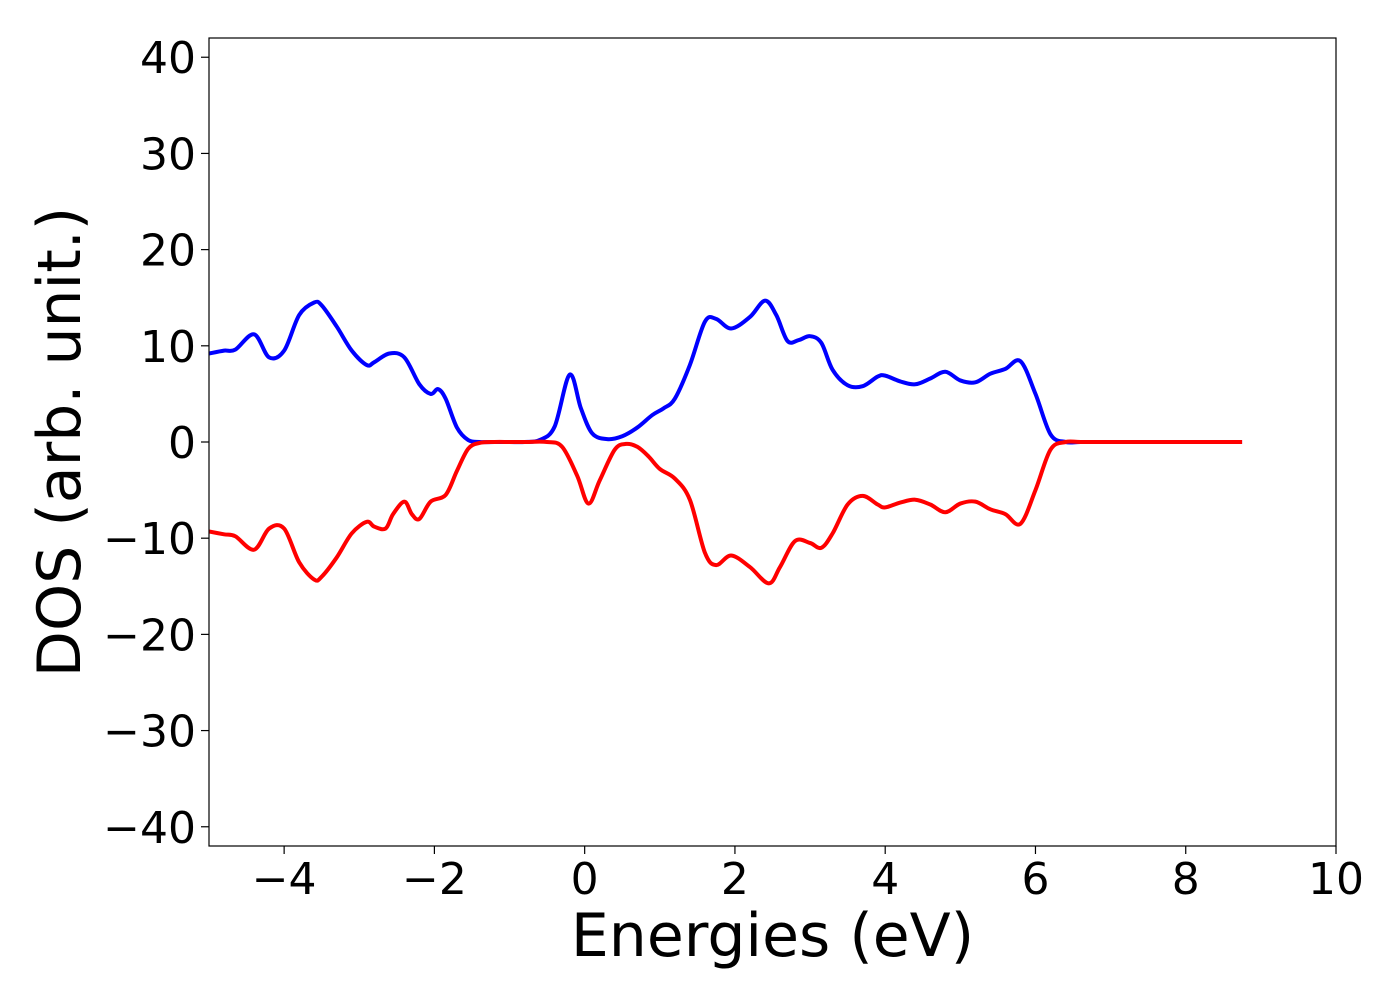  Describe the element at coordinates (149, 539) in the screenshot. I see `y-tick-label: −10` at that location.